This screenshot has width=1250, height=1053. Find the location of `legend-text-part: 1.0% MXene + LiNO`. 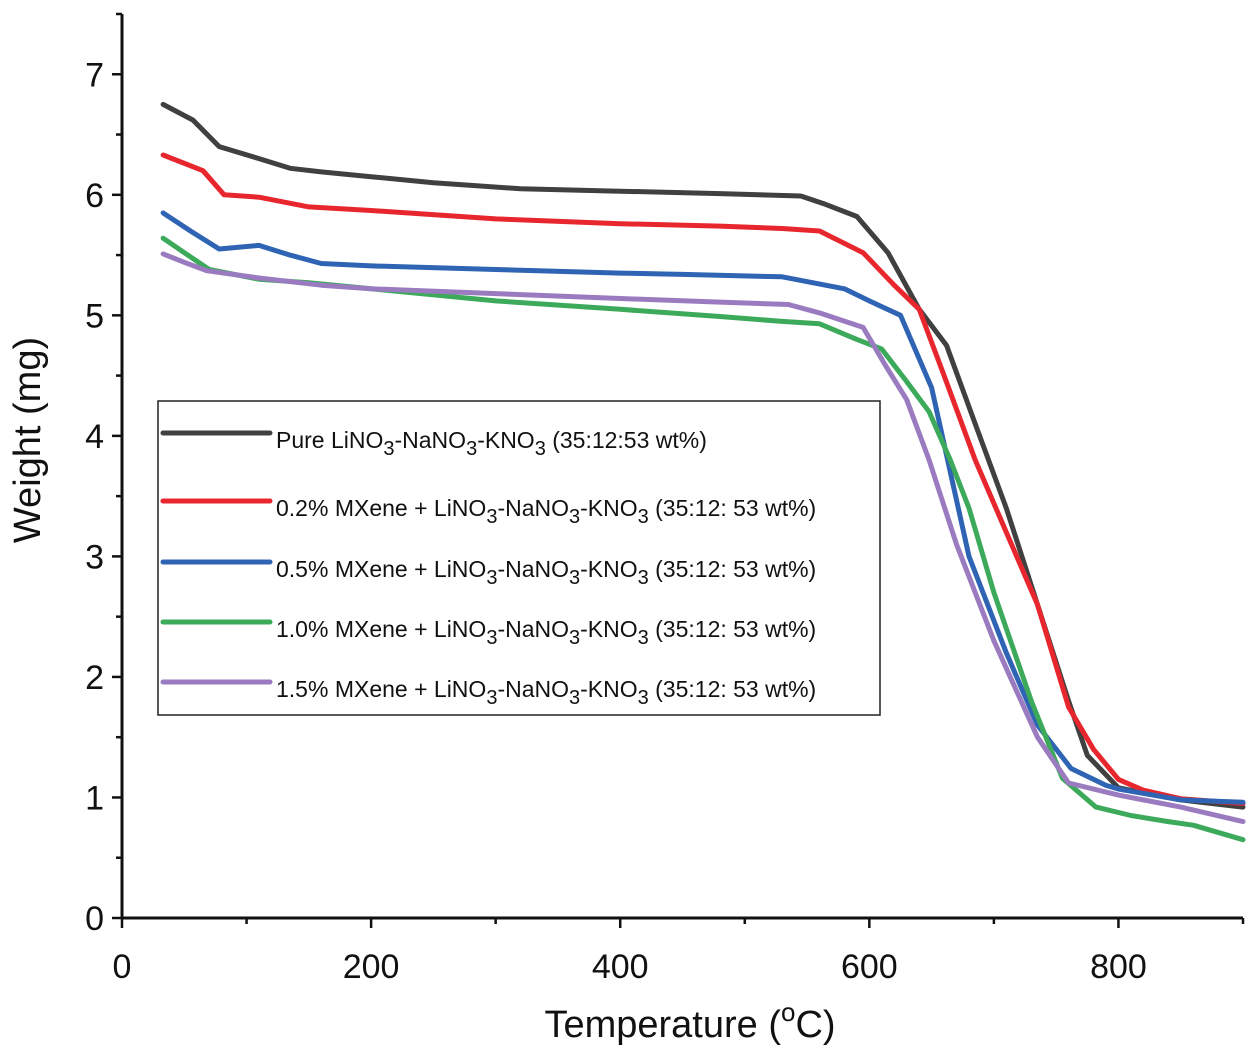

legend-text-part: 1.0% MXene + LiNO is located at coordinates (381, 629).